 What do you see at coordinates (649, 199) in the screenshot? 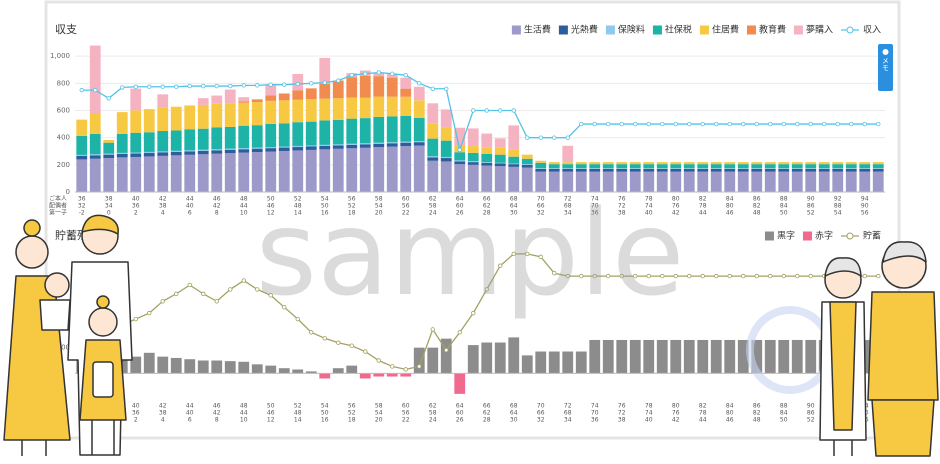
I see `x-tick-label: 78` at bounding box center [649, 199].